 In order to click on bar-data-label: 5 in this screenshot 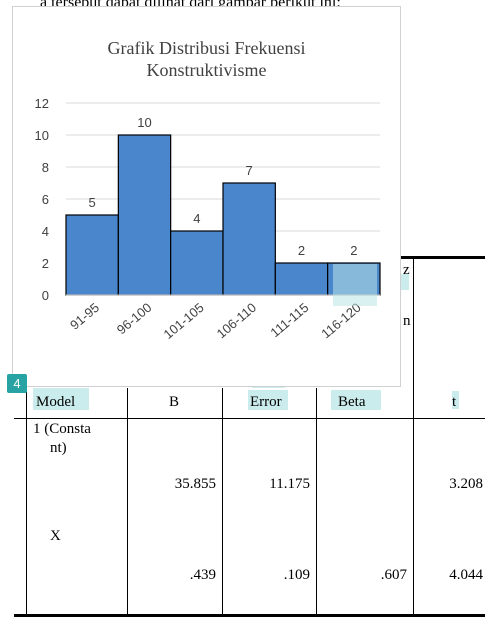, I will do `click(92, 202)`.